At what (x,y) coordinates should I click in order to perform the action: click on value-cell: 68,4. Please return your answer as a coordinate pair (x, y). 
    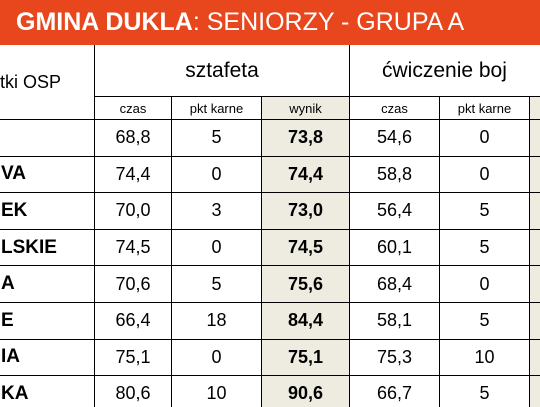
    Looking at the image, I should click on (395, 284).